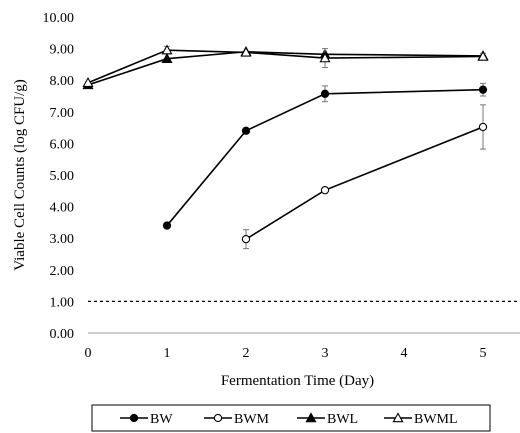  Describe the element at coordinates (62, 208) in the screenshot. I see `y-tick-label: 4.00` at that location.